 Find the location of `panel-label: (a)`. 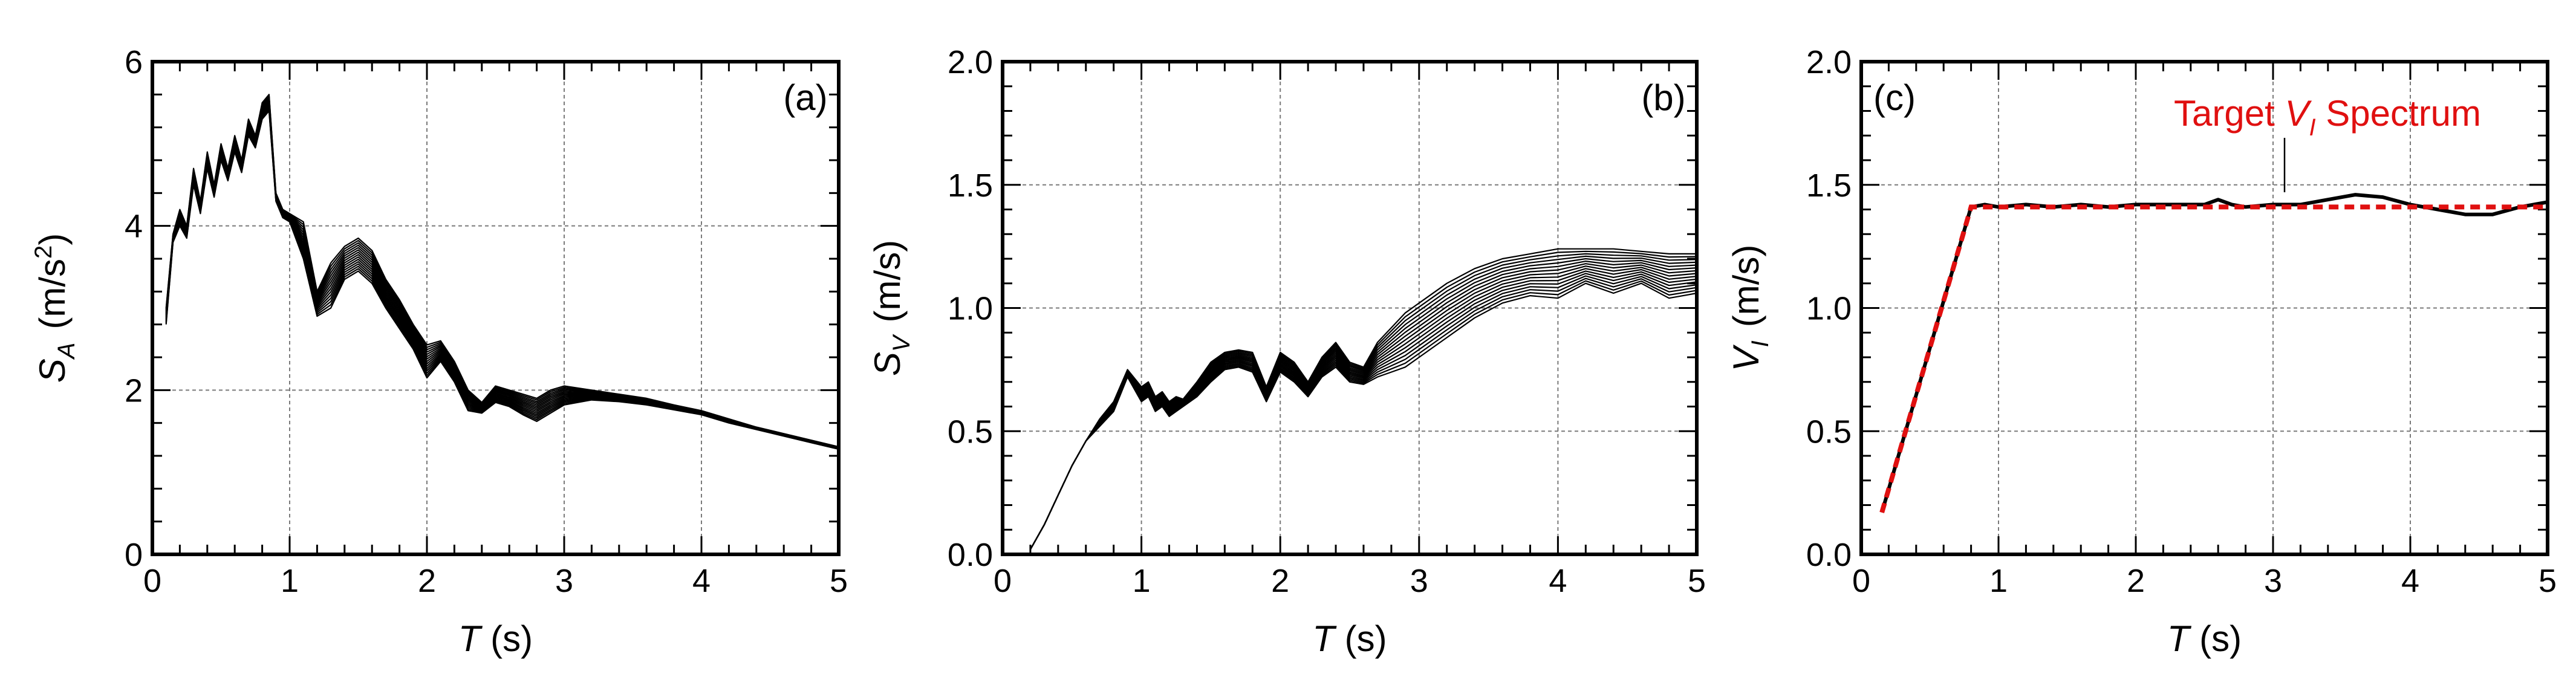

panel-label: (a) is located at coordinates (805, 97).